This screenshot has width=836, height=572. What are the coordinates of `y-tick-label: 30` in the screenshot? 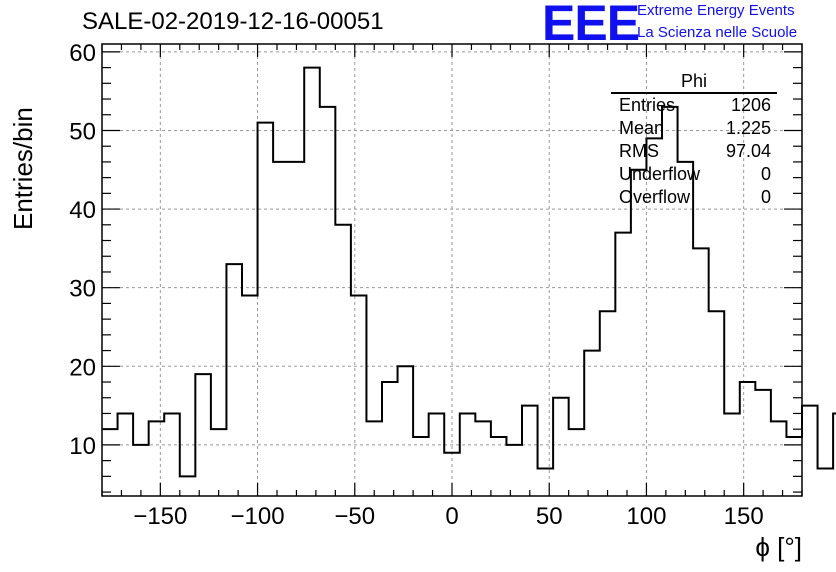 It's located at (82, 289).